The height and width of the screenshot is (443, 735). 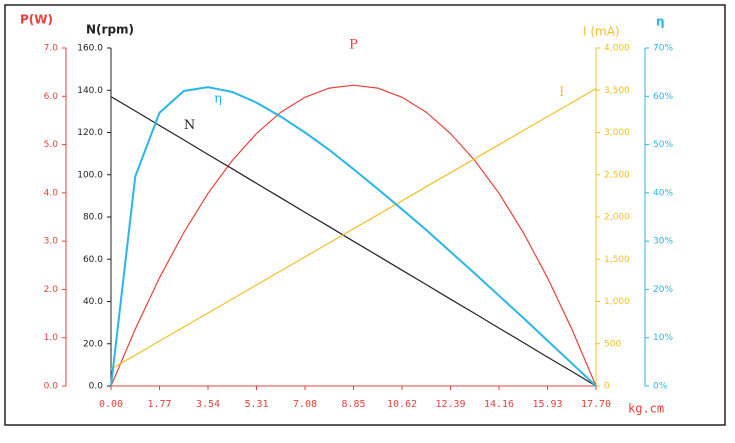 I want to click on x-tick-label: 10.62, so click(x=402, y=404).